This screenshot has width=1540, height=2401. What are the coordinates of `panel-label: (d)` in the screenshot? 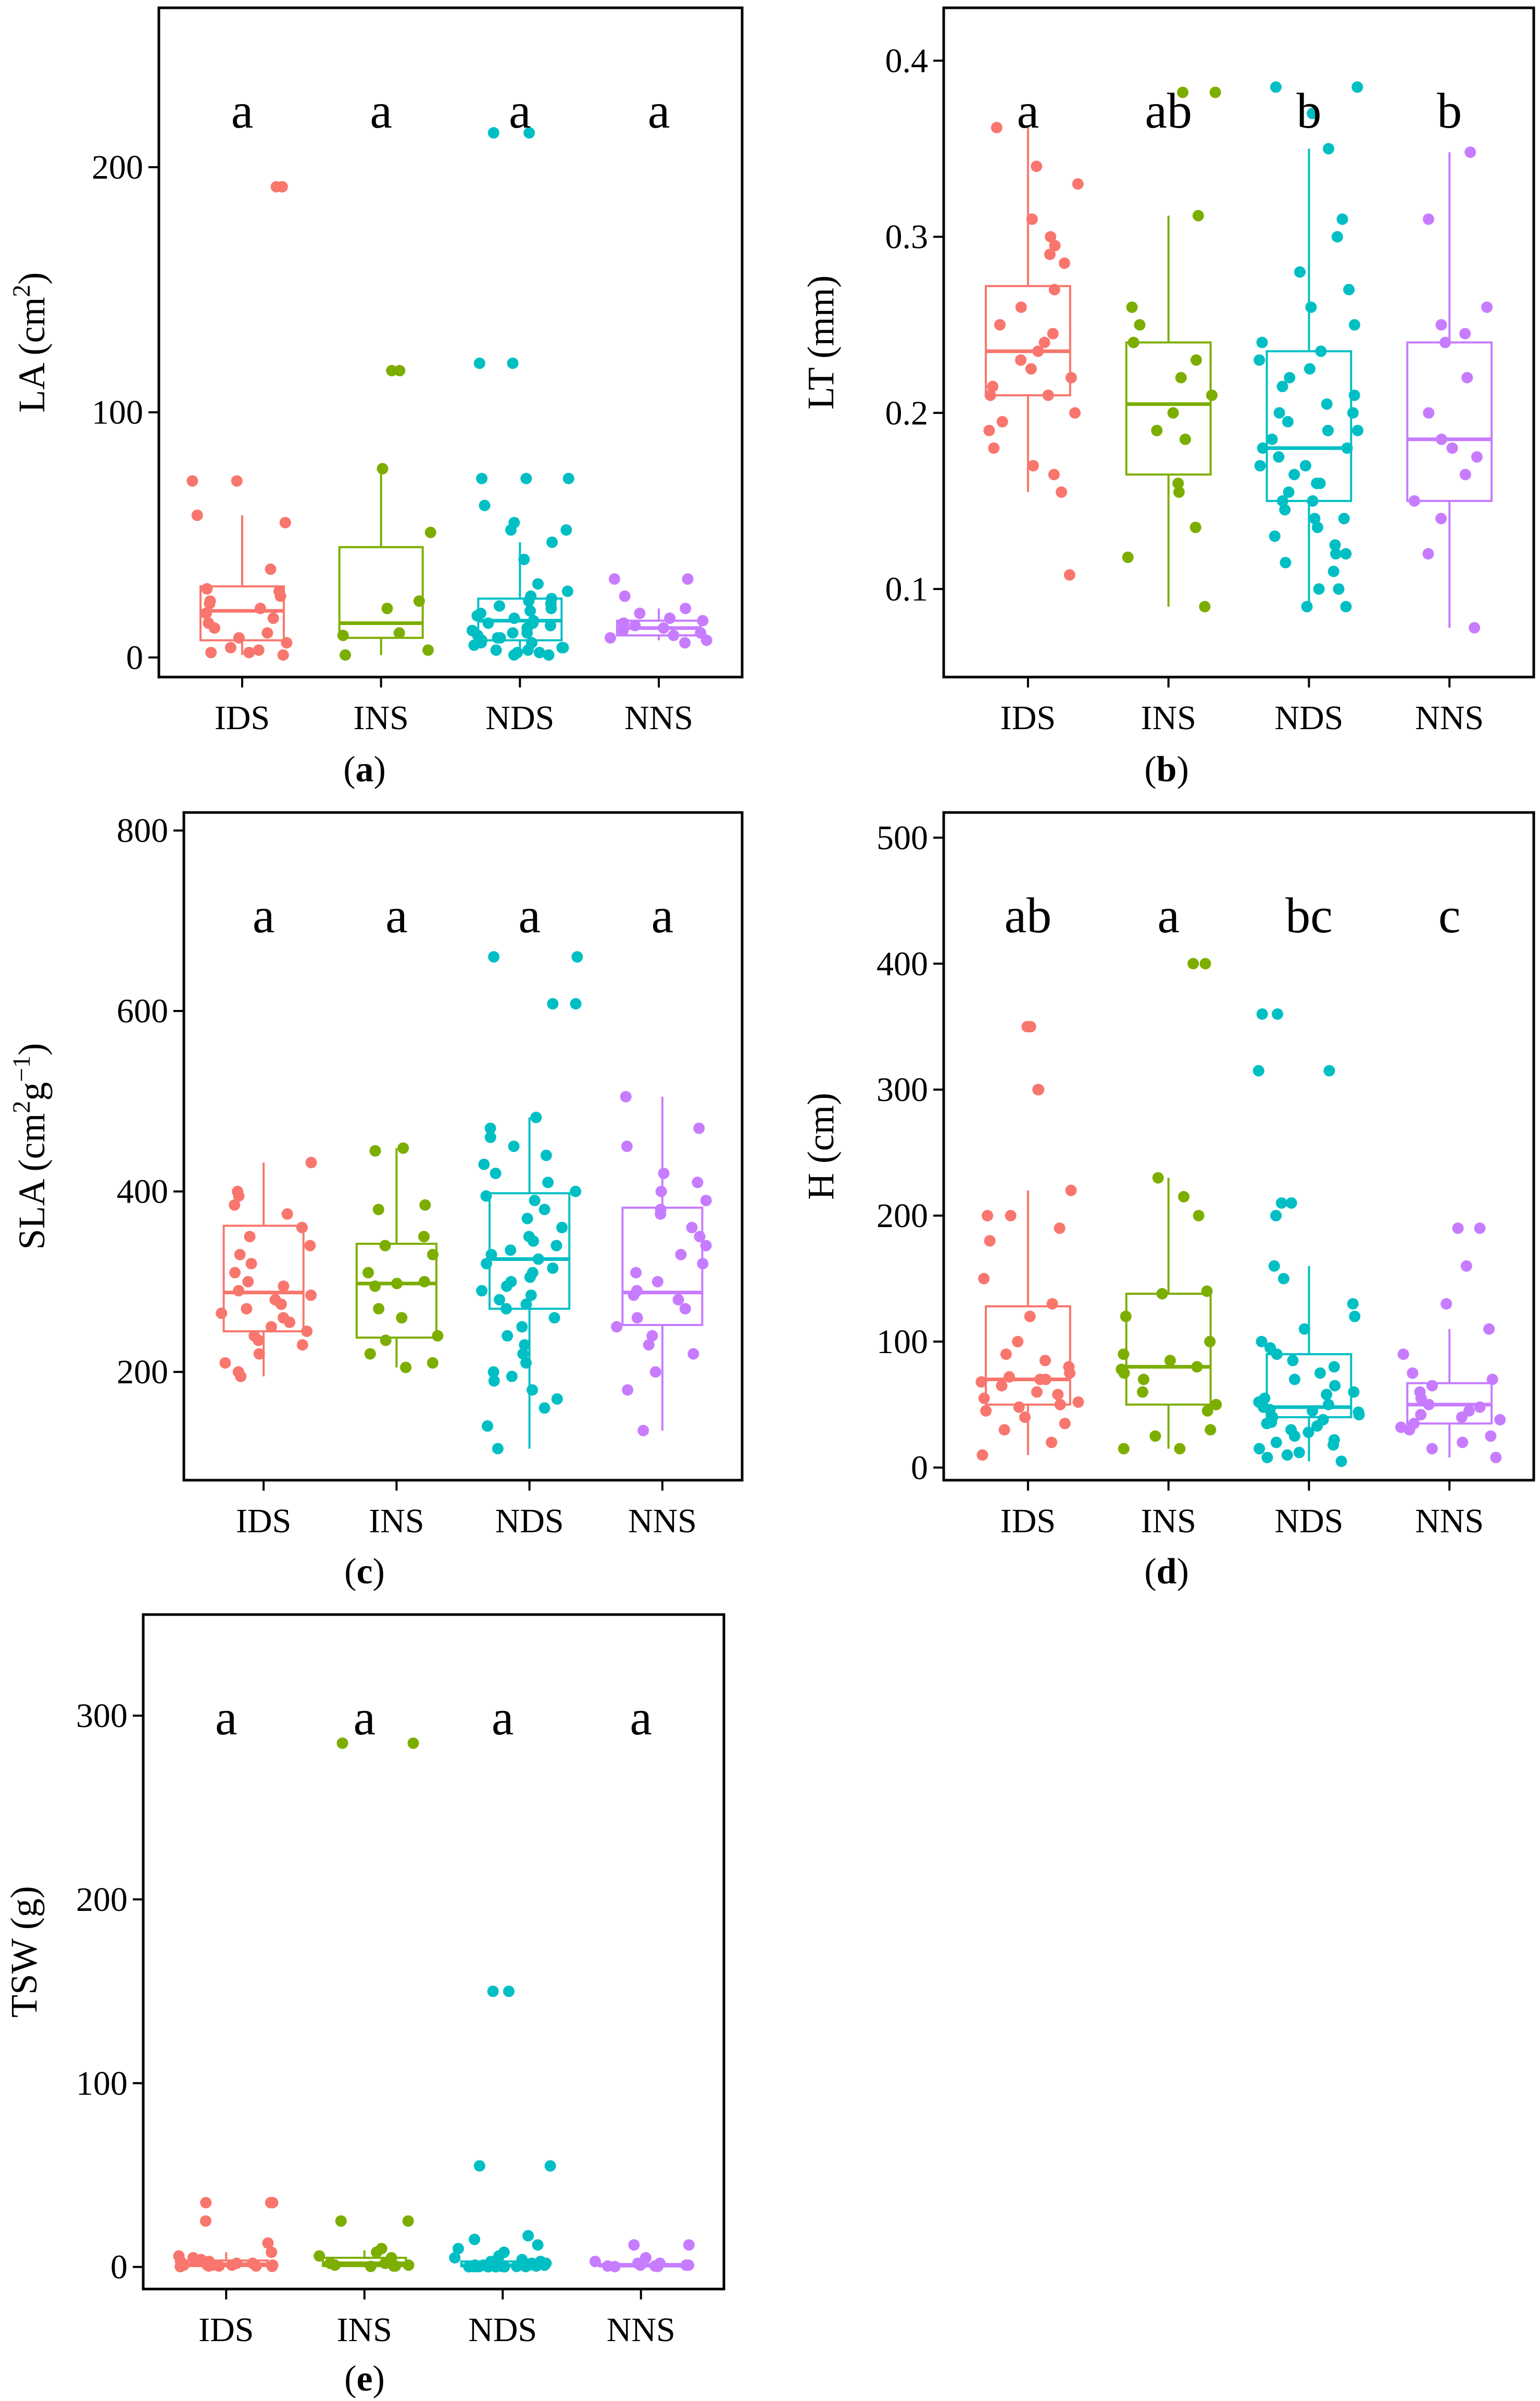 It's located at (1167, 1572).